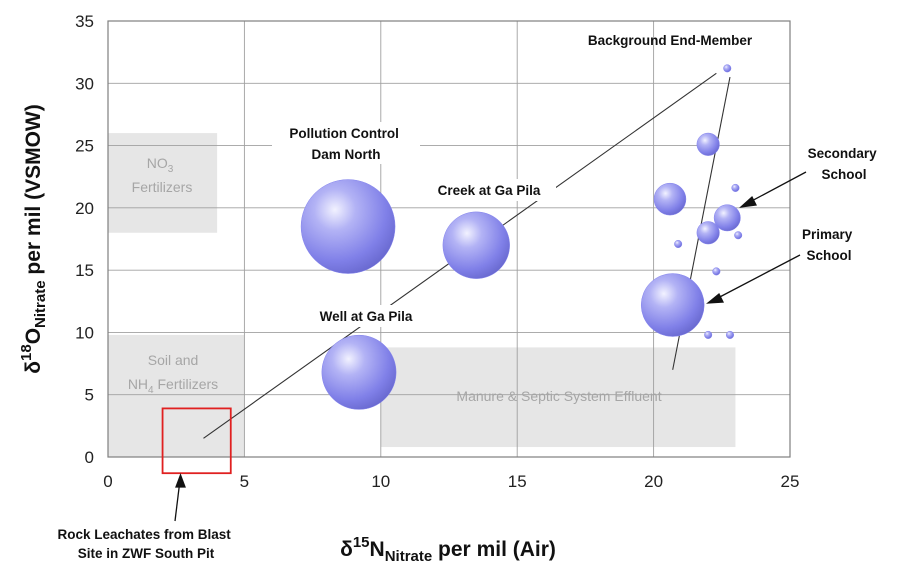  I want to click on x-axis-title: δ15NNitrate per mil (Air), so click(448, 548).